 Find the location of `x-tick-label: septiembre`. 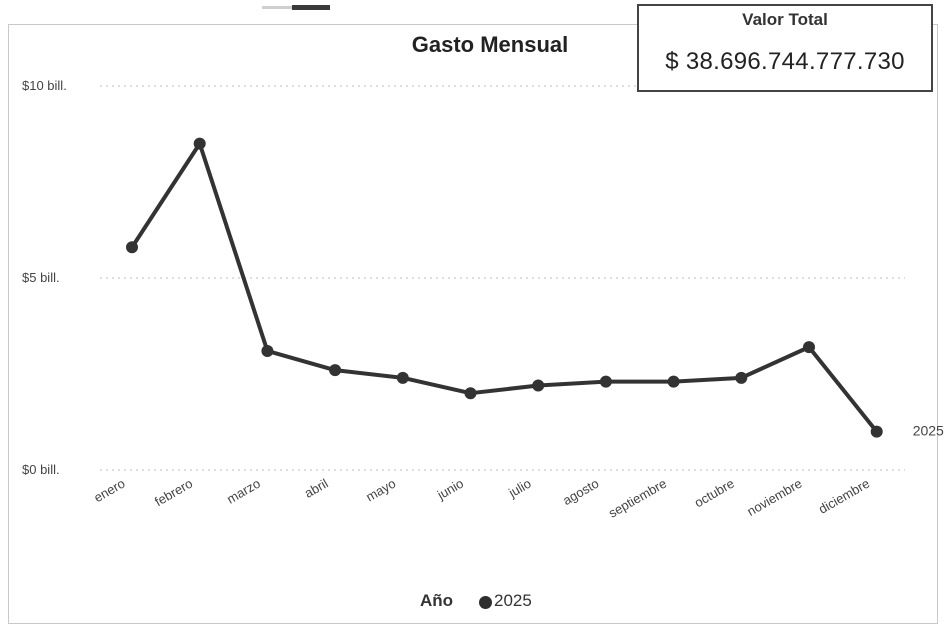

x-tick-label: septiembre is located at coordinates (637, 498).